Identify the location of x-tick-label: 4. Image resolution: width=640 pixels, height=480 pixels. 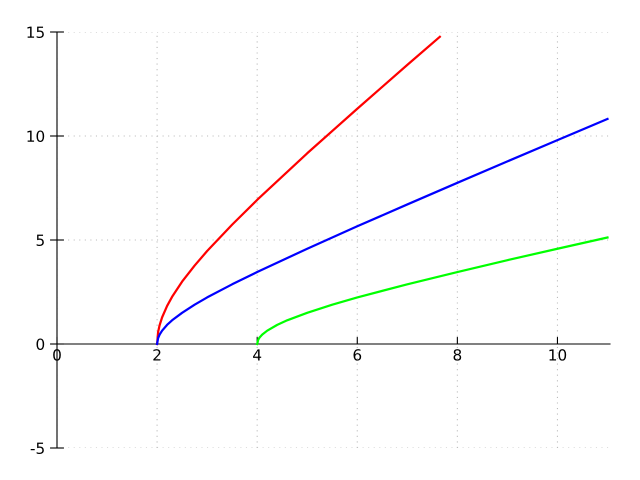
(257, 354).